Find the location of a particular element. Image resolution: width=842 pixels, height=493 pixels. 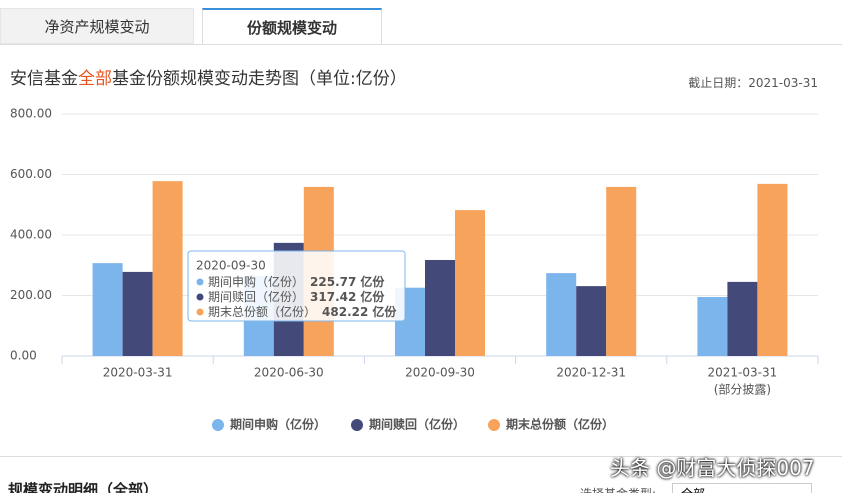

detail-section: 规模变动明细（全部） 选择基金类型: 全部 is located at coordinates (421, 474).